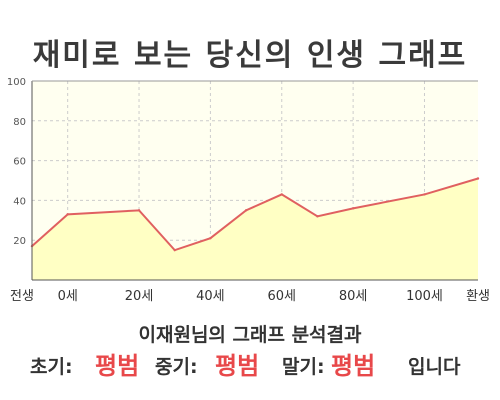 The width and height of the screenshot is (500, 400). What do you see at coordinates (19, 241) in the screenshot?
I see `y-tick-label: 20` at bounding box center [19, 241].